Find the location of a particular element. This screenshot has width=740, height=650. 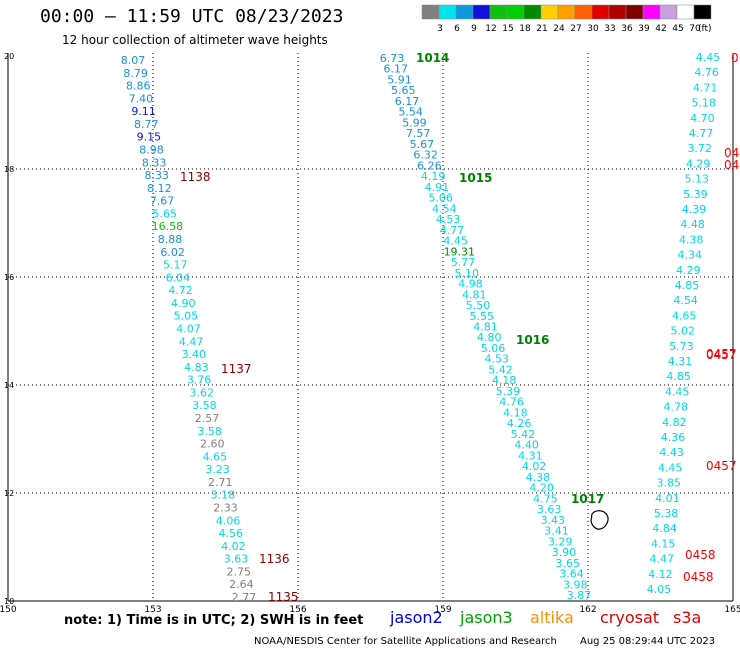

time-label: 1136 is located at coordinates (274, 559).